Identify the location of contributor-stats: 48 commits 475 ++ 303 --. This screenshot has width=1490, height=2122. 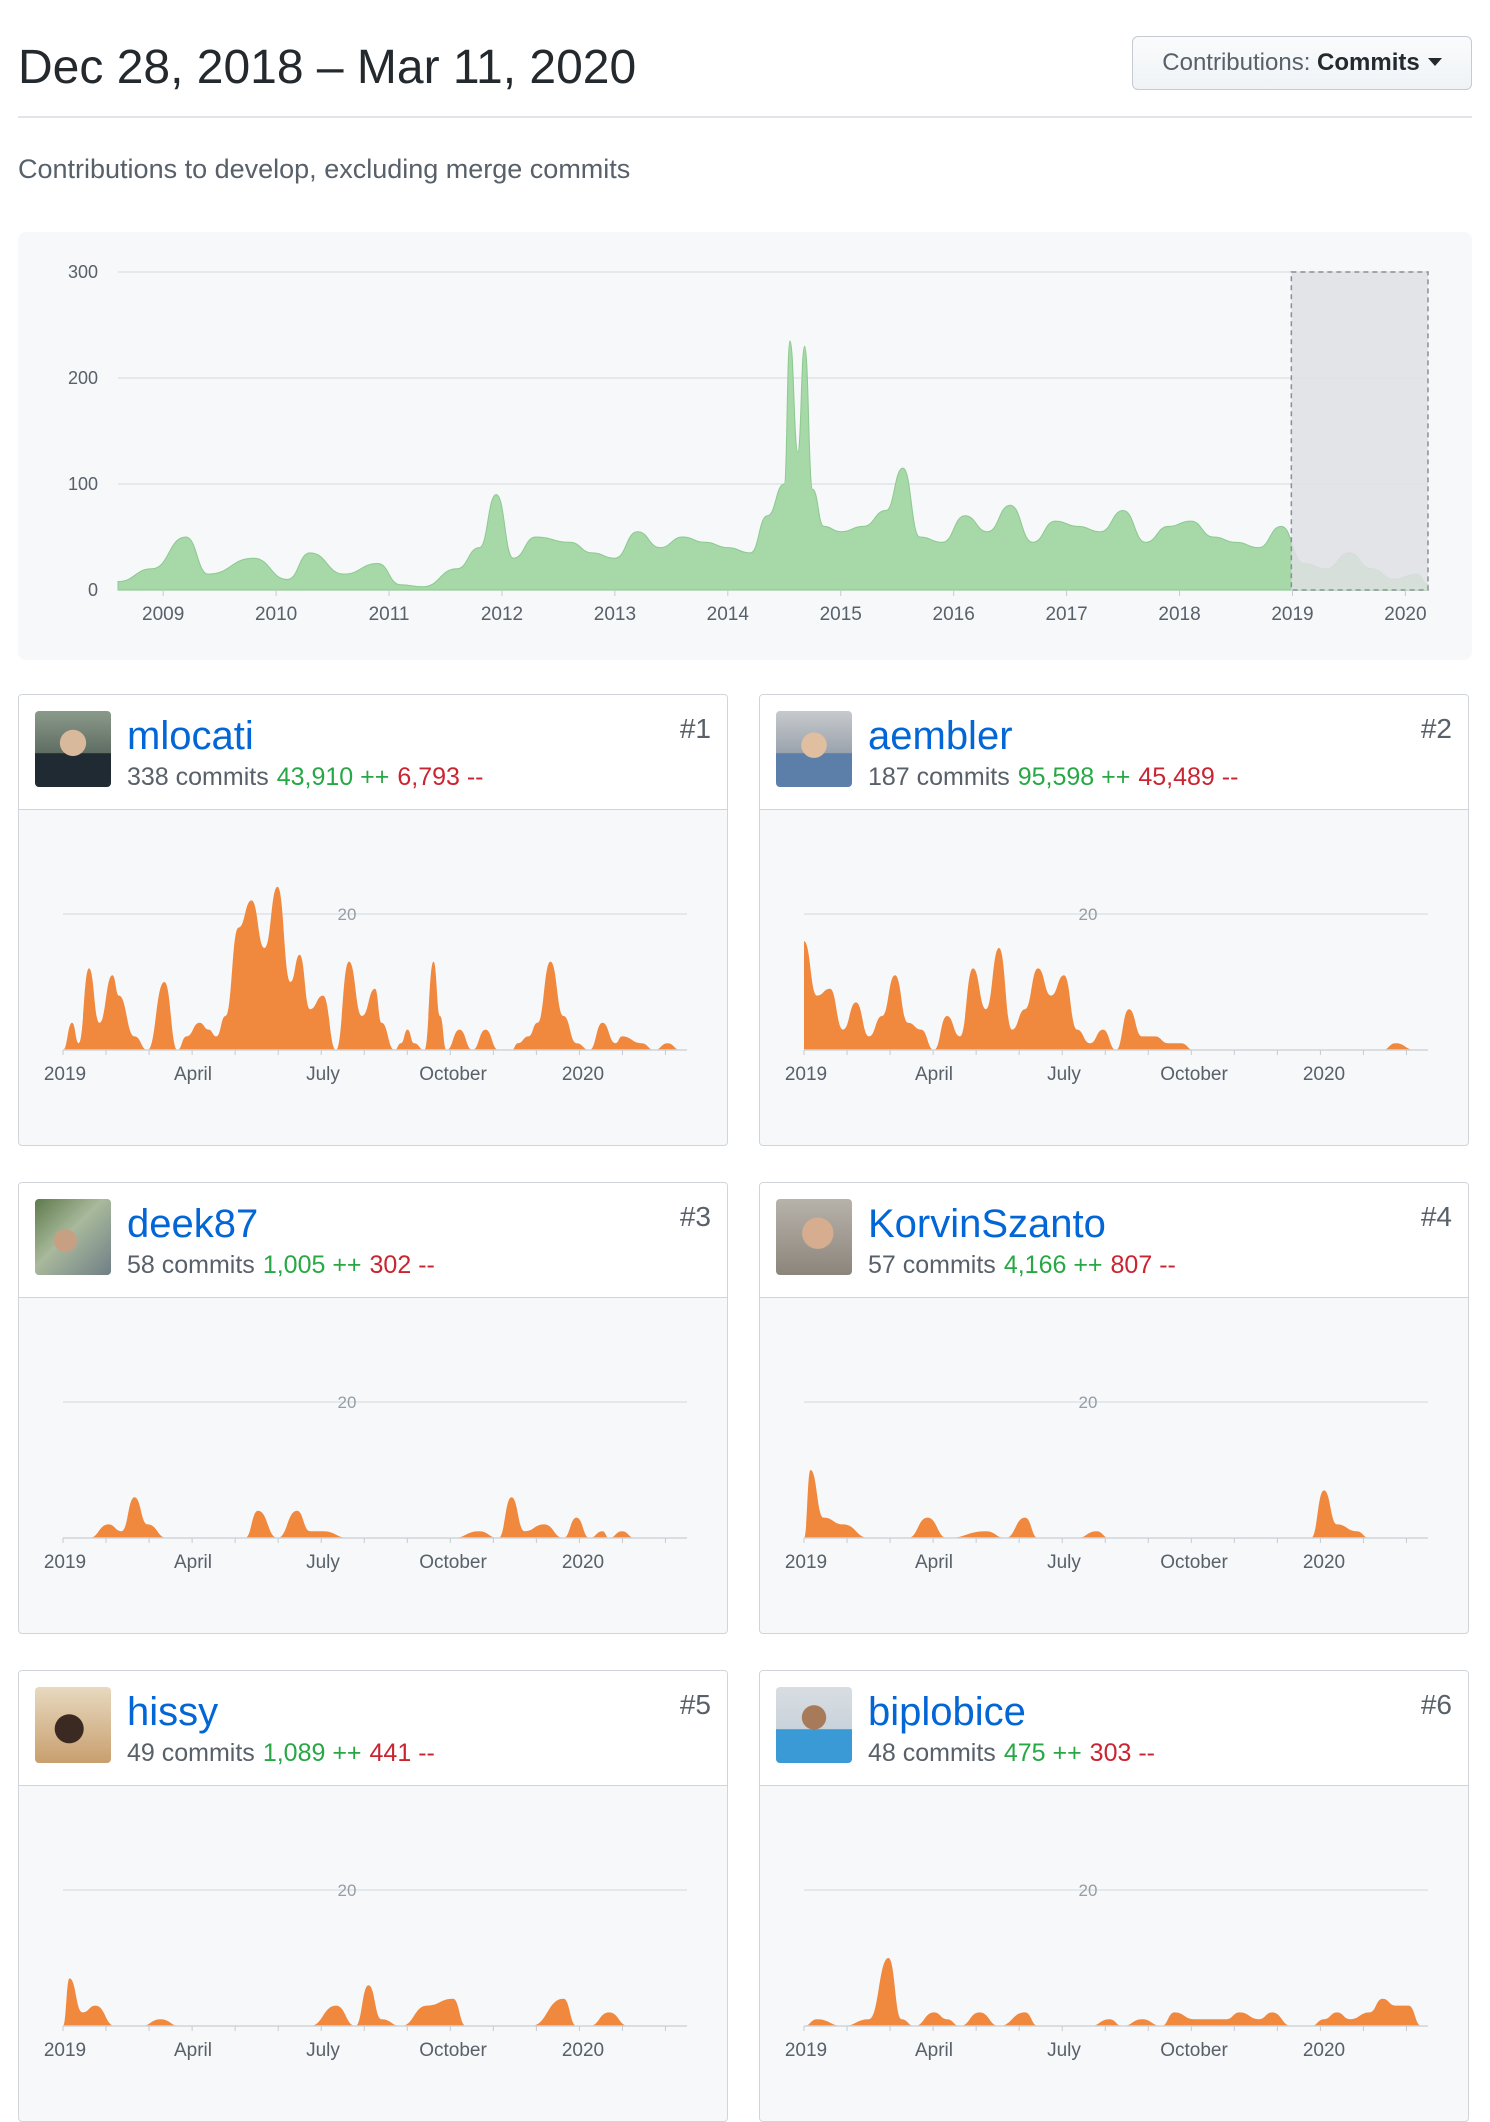
(1011, 1753).